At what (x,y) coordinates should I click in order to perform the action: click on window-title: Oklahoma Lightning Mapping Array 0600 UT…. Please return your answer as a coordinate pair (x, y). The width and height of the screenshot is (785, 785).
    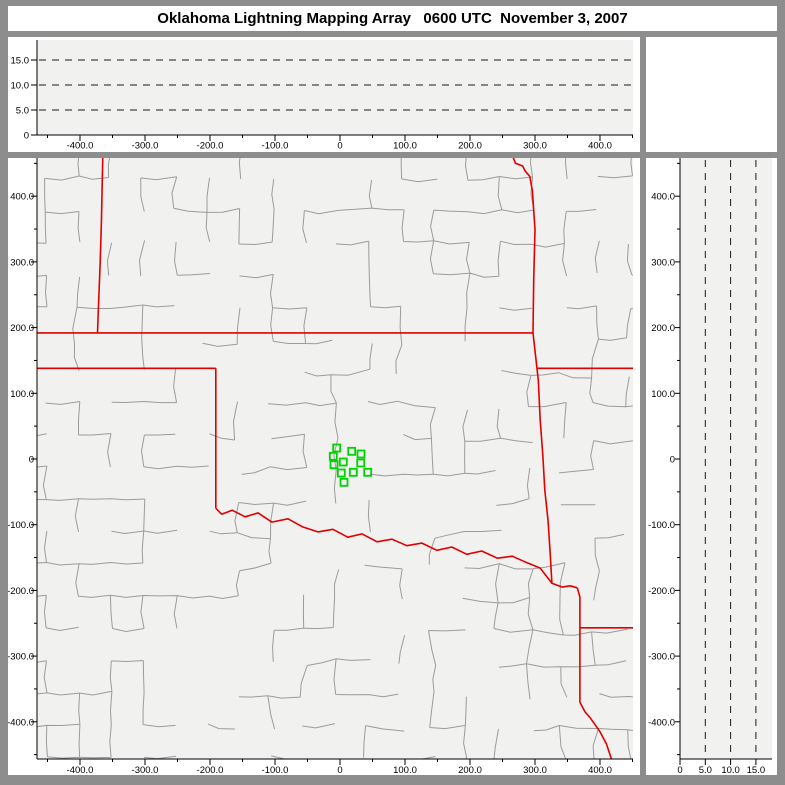
    Looking at the image, I should click on (392, 18).